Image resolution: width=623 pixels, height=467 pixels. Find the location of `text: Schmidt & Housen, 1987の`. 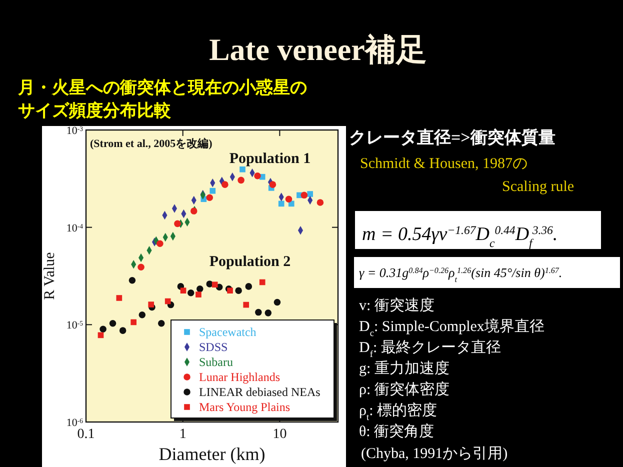

text: Schmidt & Housen, 1987の is located at coordinates (444, 164).